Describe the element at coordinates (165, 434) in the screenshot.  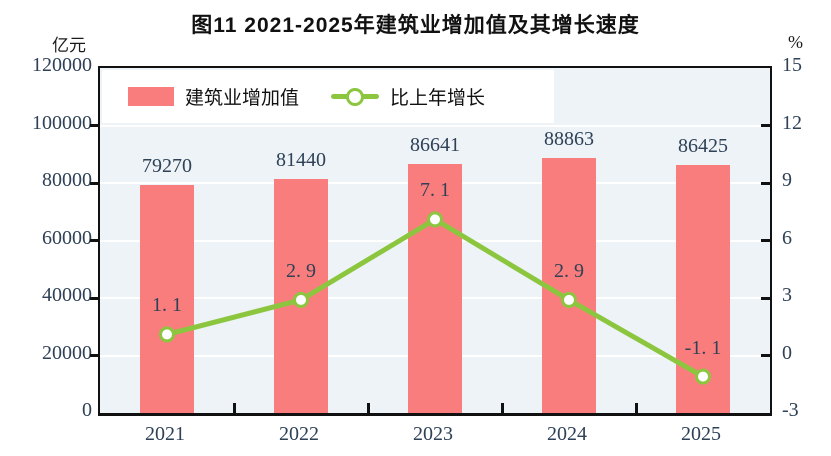
I see `x-axis-label-2021: 2021` at that location.